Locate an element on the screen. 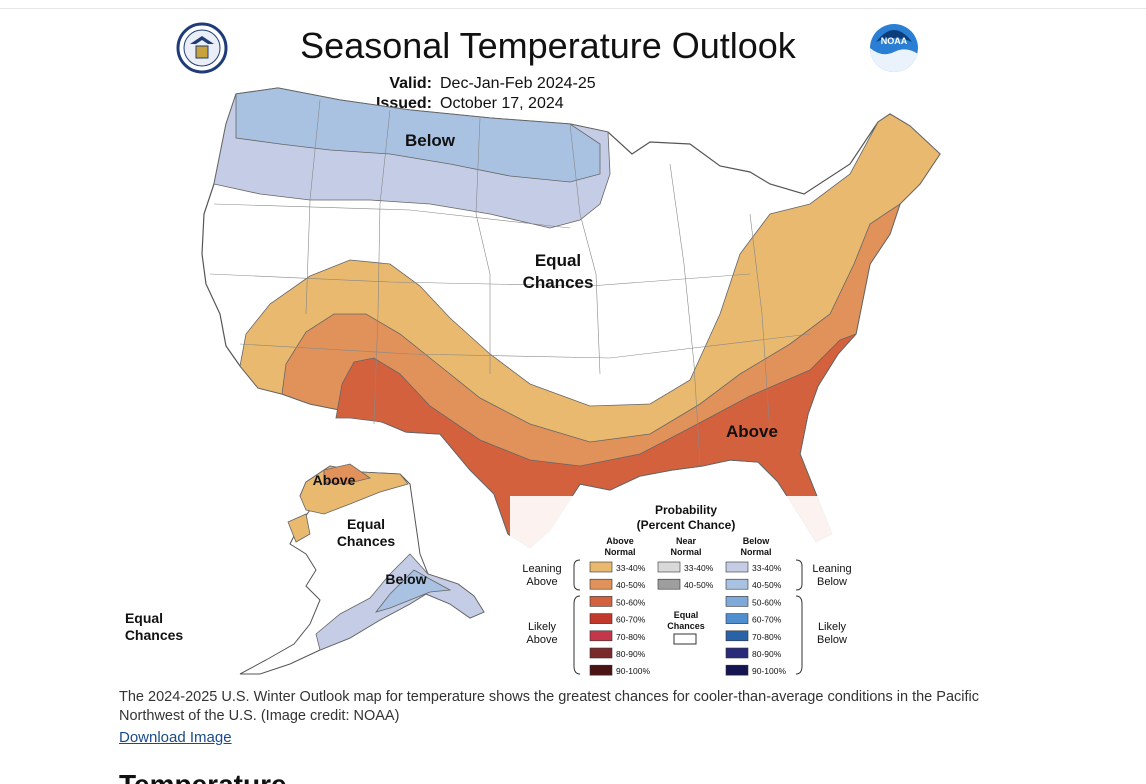 Image resolution: width=1146 pixels, height=784 pixels. legend-equal-swatch is located at coordinates (685, 639).